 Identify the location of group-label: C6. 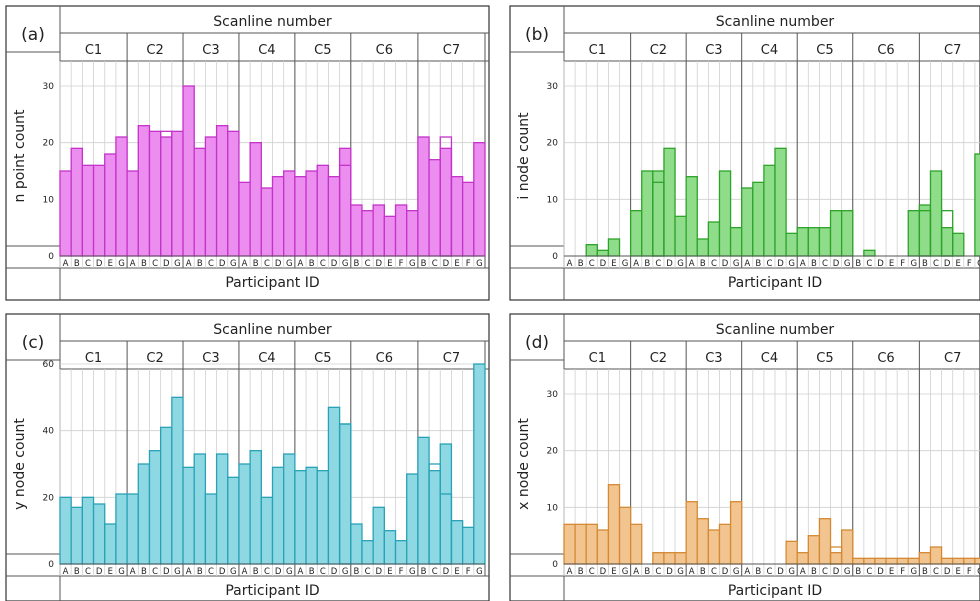
(885, 358).